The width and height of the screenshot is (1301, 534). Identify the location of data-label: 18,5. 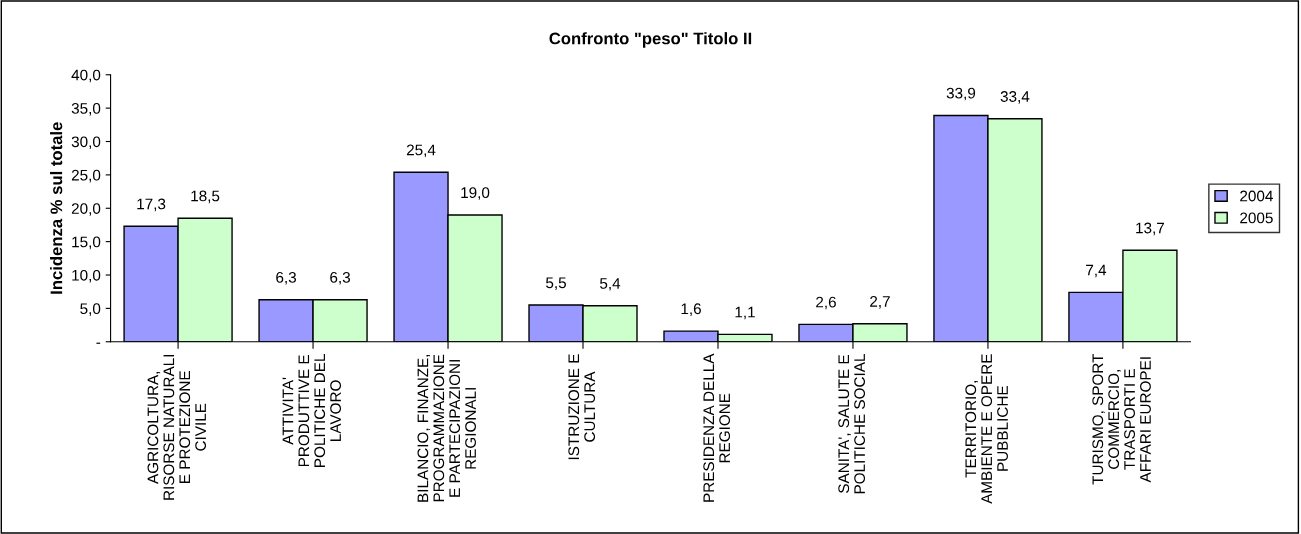
(205, 197).